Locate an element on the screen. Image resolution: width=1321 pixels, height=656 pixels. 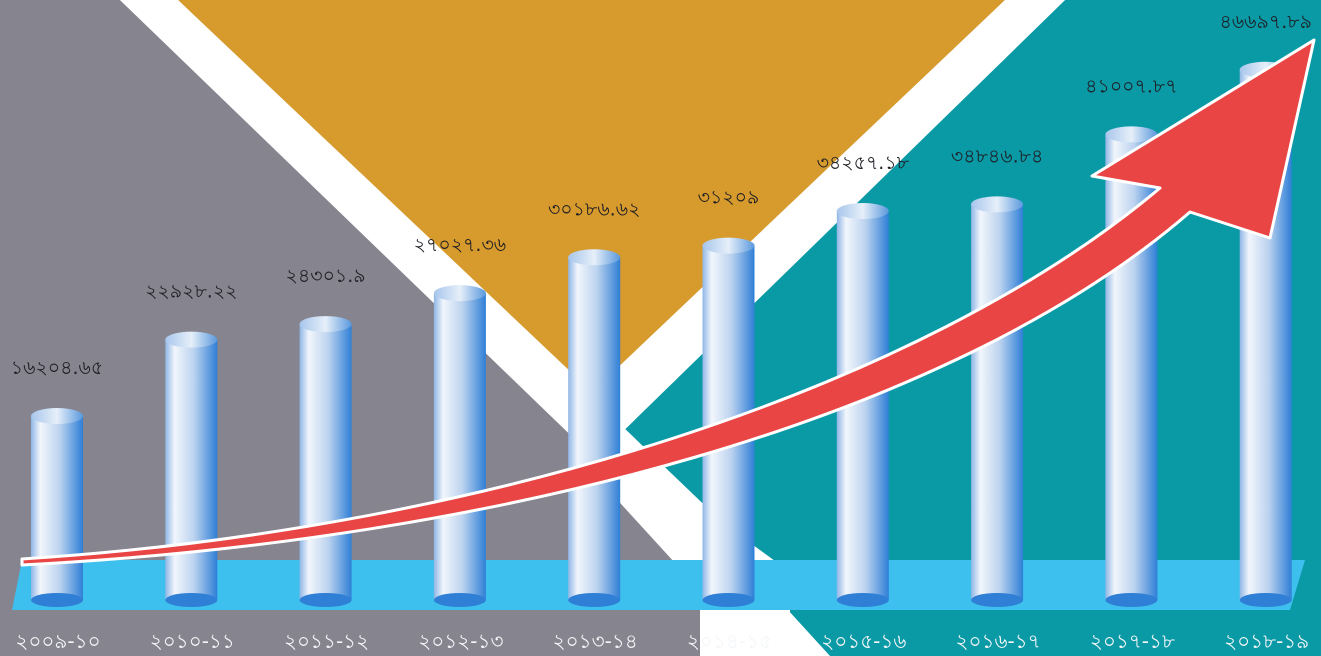
x-tick-label: ২০১৩-১৪ is located at coordinates (595, 641).